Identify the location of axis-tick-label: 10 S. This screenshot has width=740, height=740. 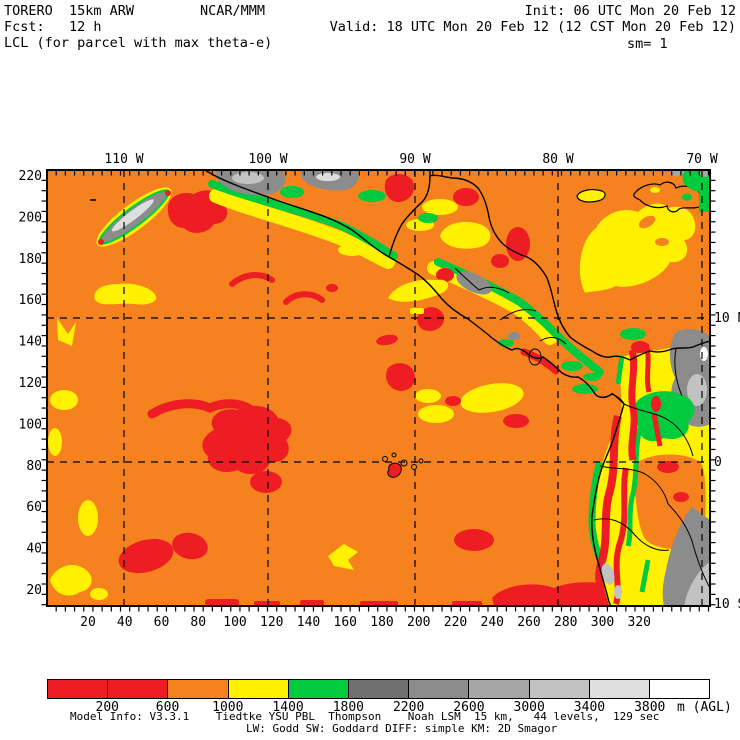
(727, 604).